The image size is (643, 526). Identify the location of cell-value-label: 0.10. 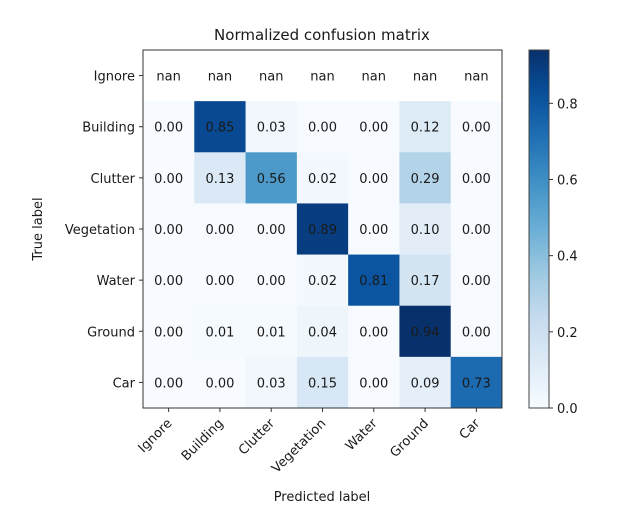
(425, 230).